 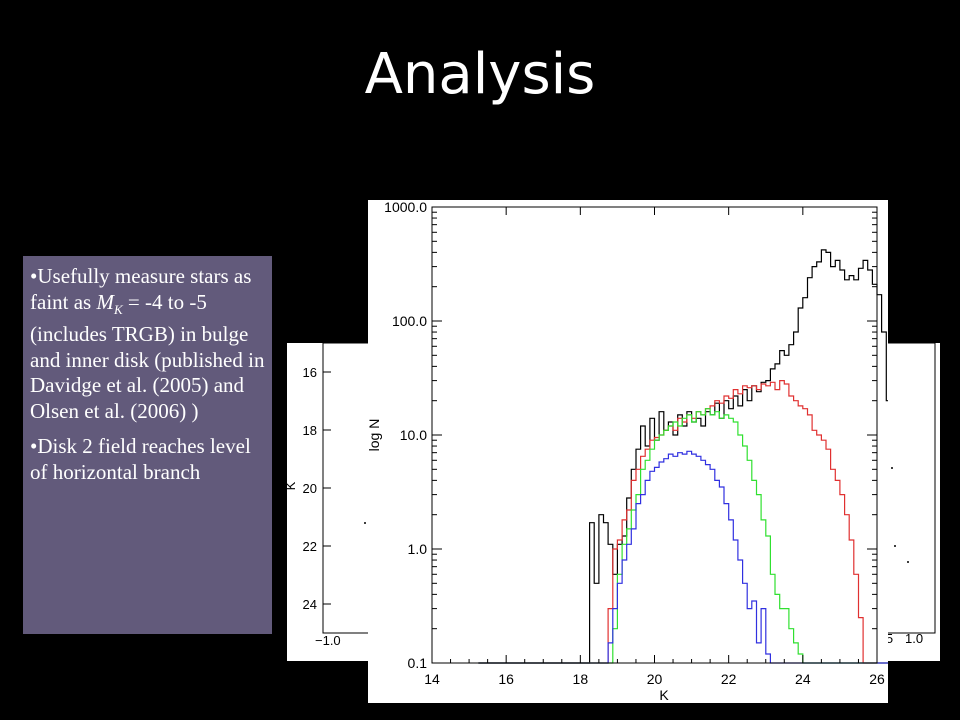 What do you see at coordinates (418, 663) in the screenshot?
I see `y-tick-label: 0.1` at bounding box center [418, 663].